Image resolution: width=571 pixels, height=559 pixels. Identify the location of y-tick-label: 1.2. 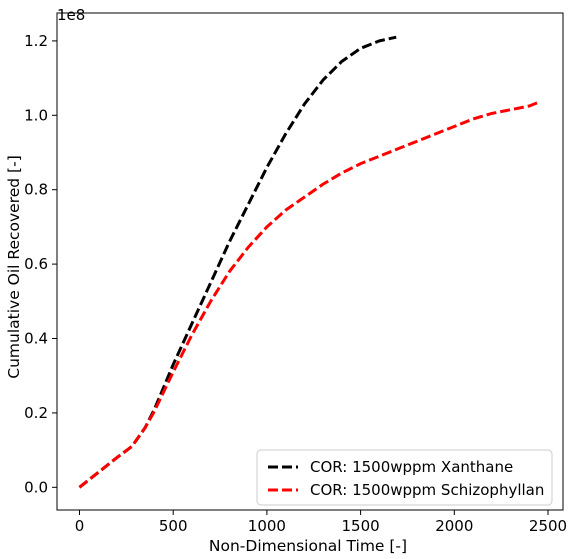
(36, 41).